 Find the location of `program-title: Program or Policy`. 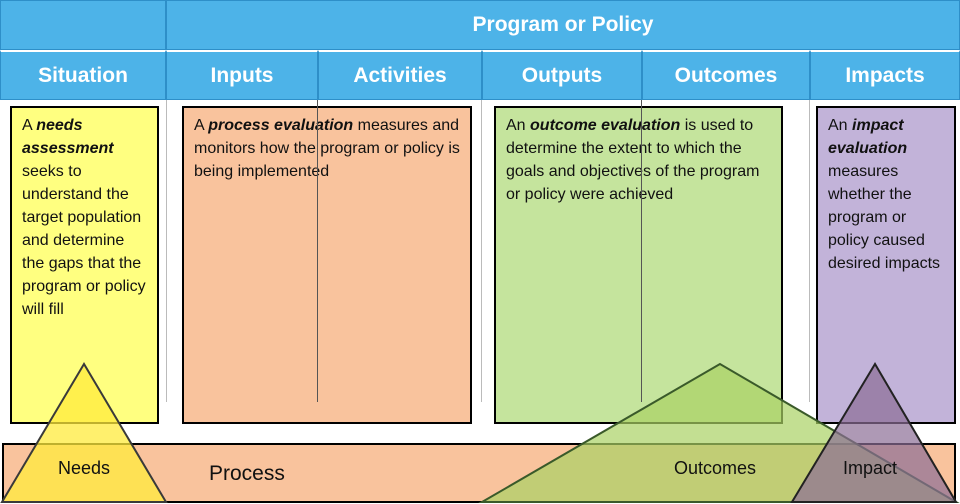

program-title: Program or Policy is located at coordinates (563, 25).